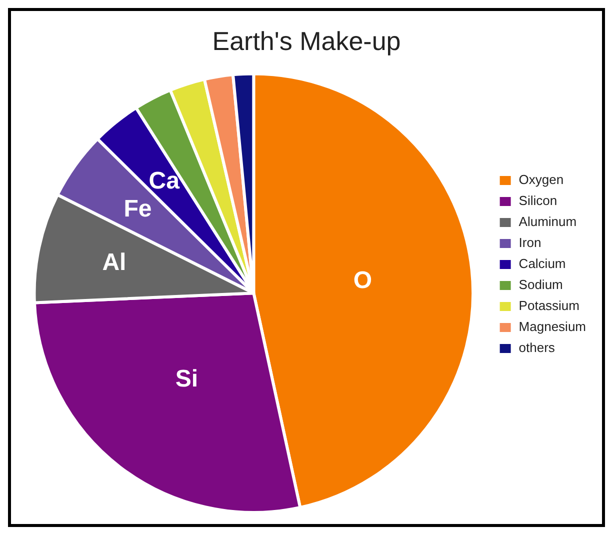 Image resolution: width=613 pixels, height=535 pixels. Describe the element at coordinates (138, 209) in the screenshot. I see `data-label: Fe` at that location.